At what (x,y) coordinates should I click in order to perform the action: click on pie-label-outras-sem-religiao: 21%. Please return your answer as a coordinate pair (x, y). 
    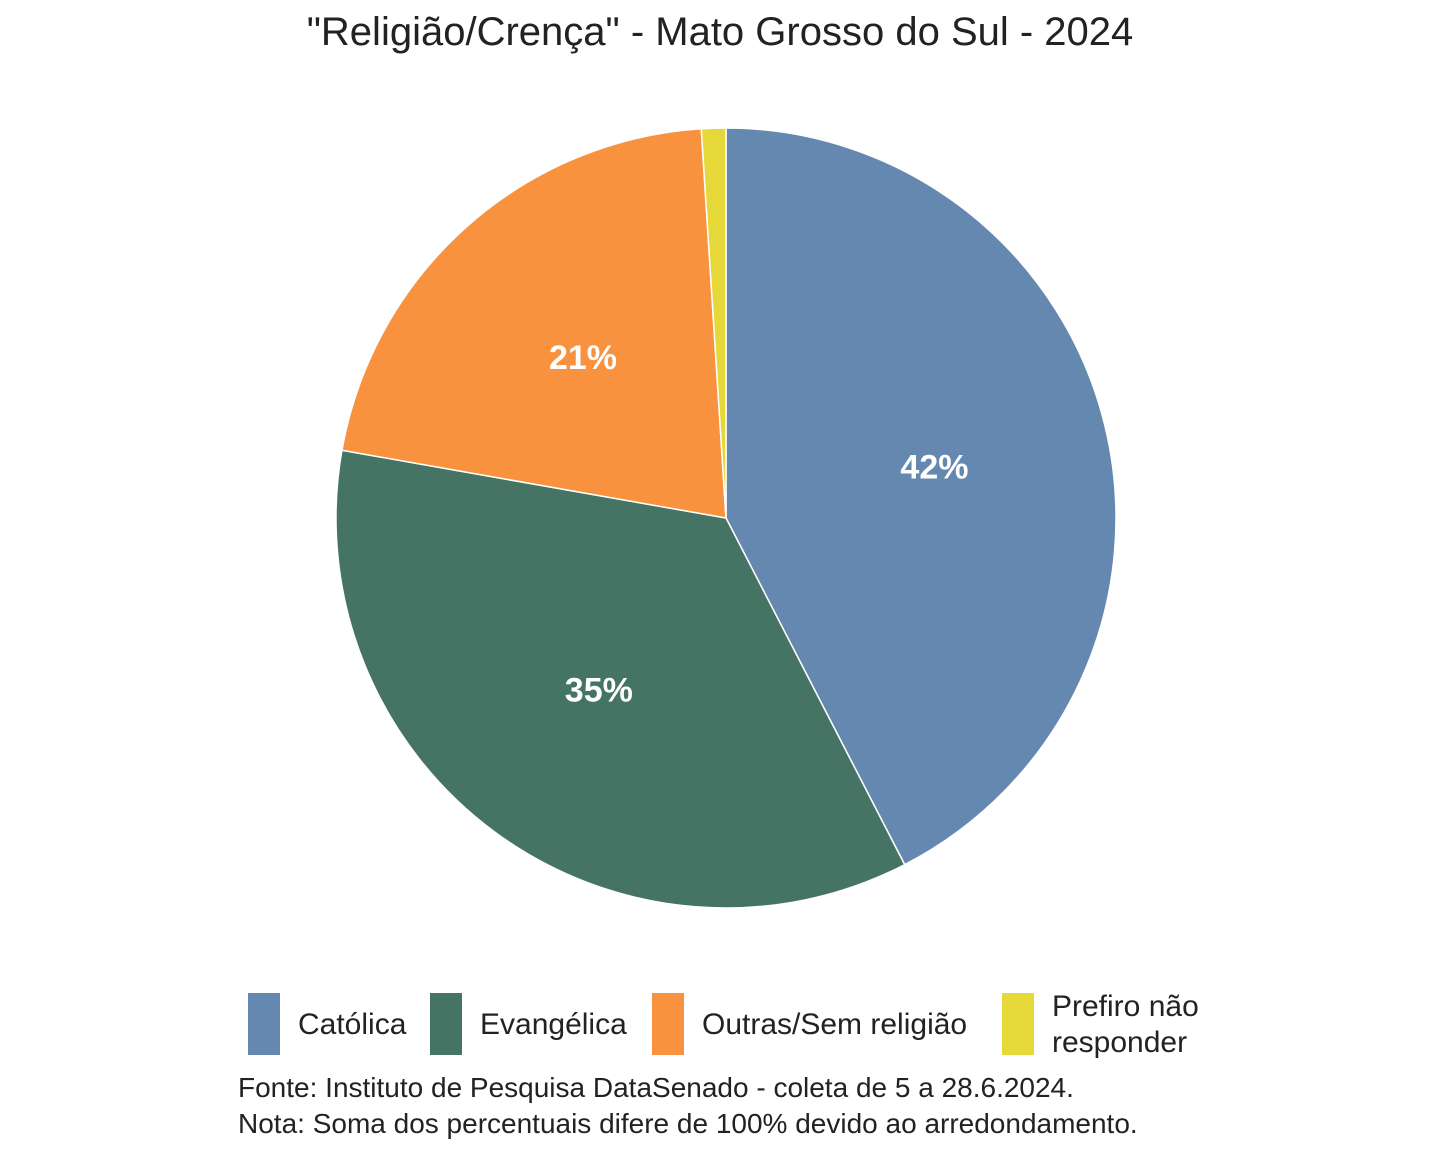
    Looking at the image, I should click on (583, 358).